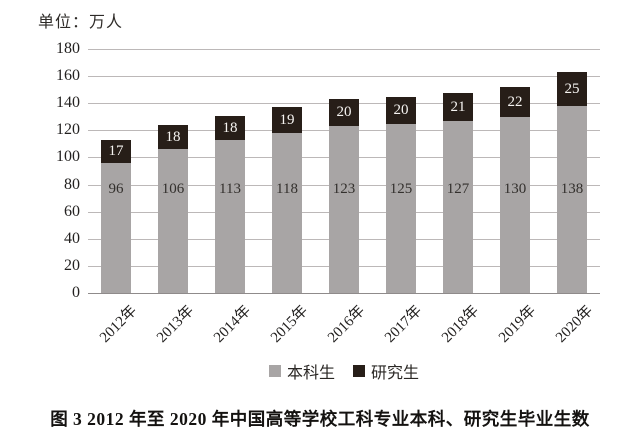  Describe the element at coordinates (72, 238) in the screenshot. I see `y-tick-label: 40` at that location.